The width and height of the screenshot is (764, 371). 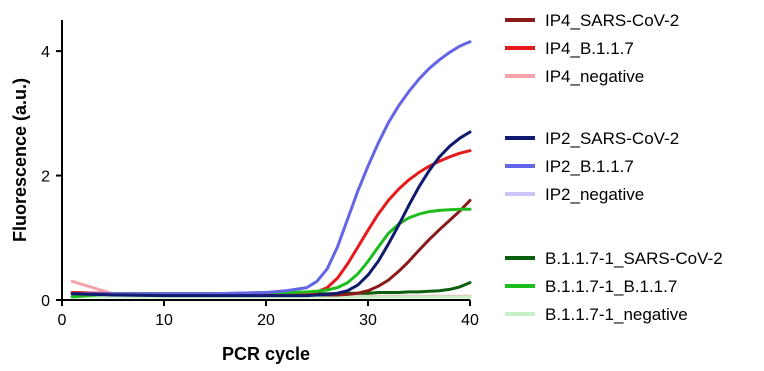 What do you see at coordinates (612, 138) in the screenshot?
I see `legend-label: IP2_SARS-CoV-2` at bounding box center [612, 138].